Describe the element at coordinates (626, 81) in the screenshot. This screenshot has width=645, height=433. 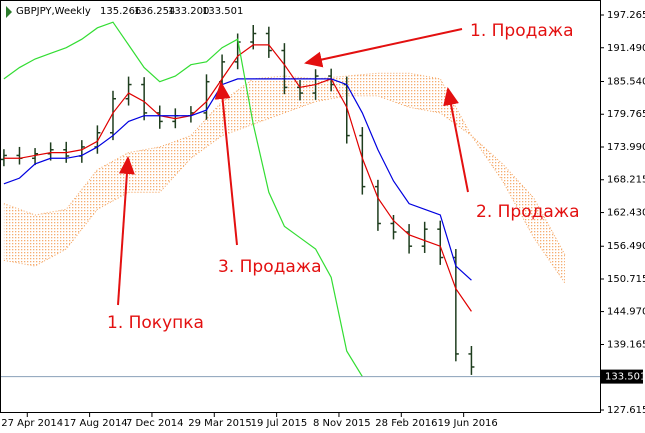
I see `y-tick-label: 185.540` at that location.